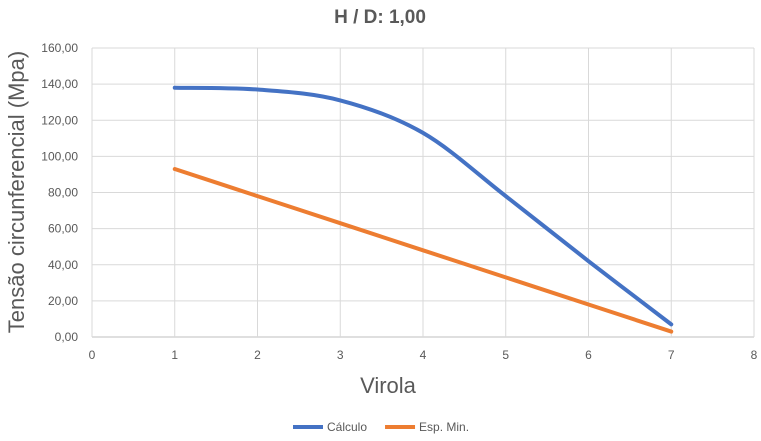 The width and height of the screenshot is (761, 441). What do you see at coordinates (16, 192) in the screenshot?
I see `y-axis-label: Tensão circunferencial (Mpa)` at bounding box center [16, 192].